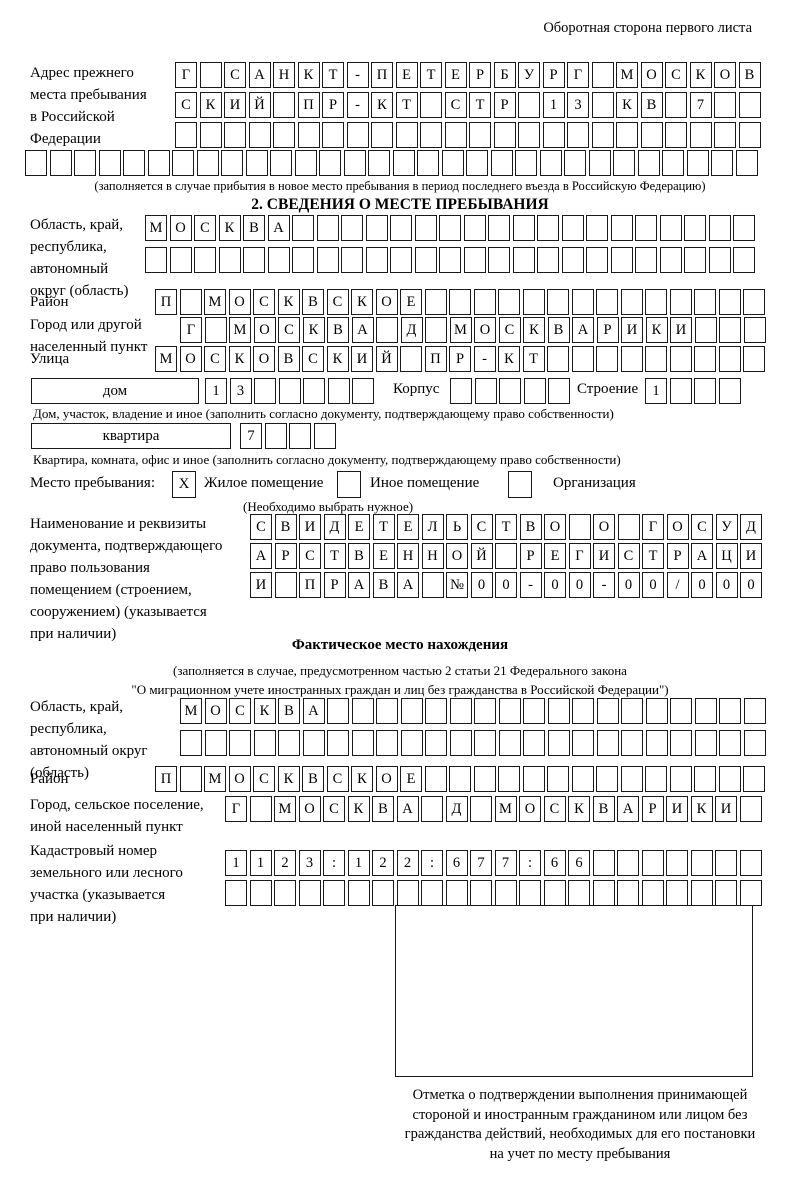 The image size is (800, 1180). What do you see at coordinates (349, 484) in the screenshot?
I see `checkbox-inoe` at bounding box center [349, 484].